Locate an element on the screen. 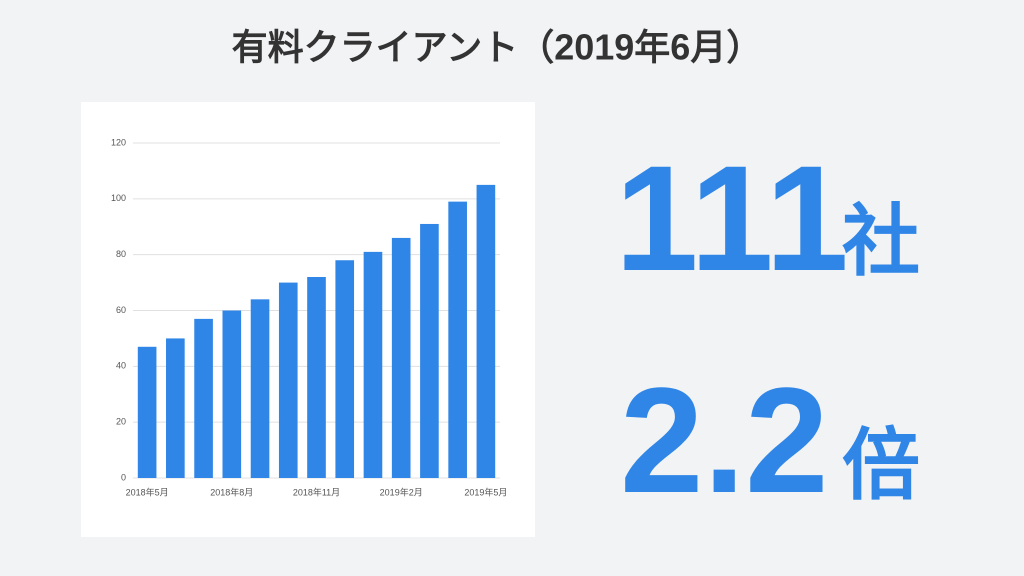 This screenshot has height=576, width=1024. stat-value: 2.2 is located at coordinates (724, 440).